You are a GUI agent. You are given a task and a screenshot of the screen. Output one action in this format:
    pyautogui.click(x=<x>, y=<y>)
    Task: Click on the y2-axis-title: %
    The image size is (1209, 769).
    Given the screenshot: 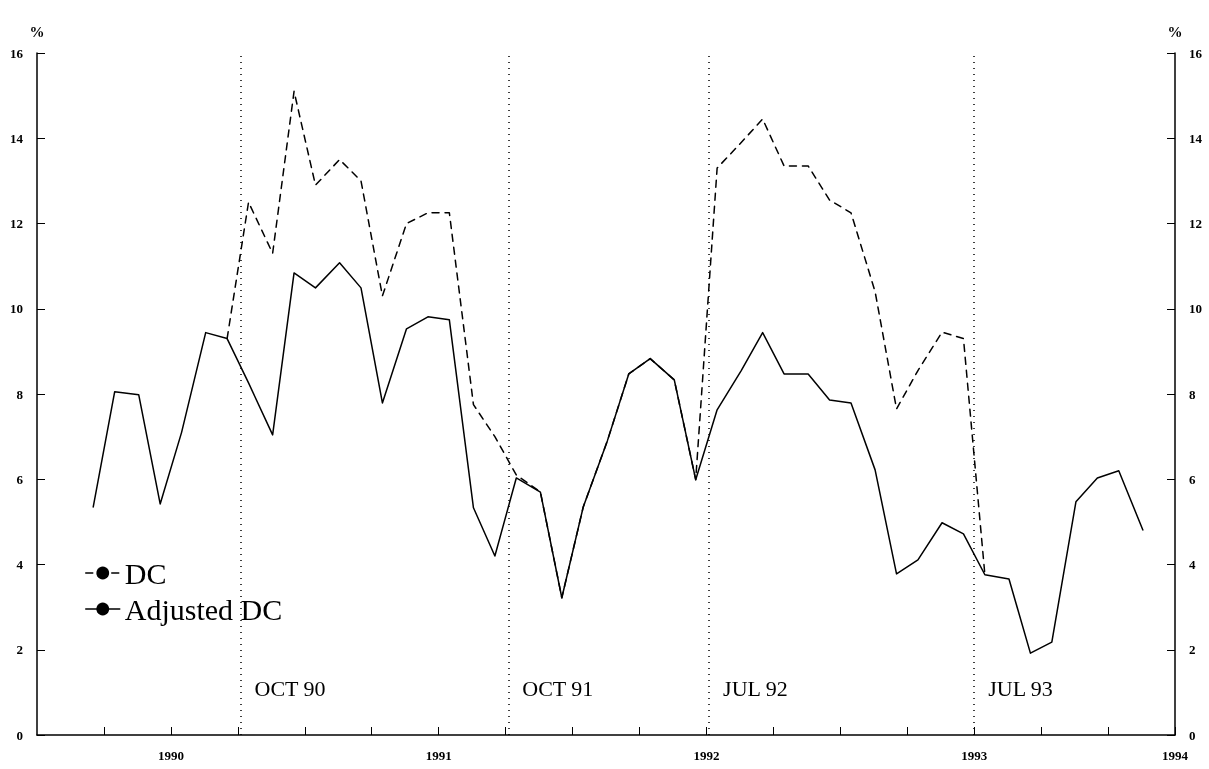 What is the action you would take?
    pyautogui.click(x=1175, y=31)
    